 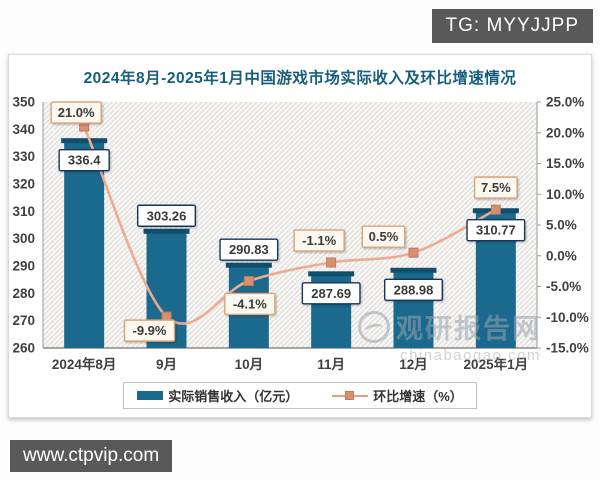 I want to click on value-label-2025年1月-text: 310.77, so click(x=496, y=230).